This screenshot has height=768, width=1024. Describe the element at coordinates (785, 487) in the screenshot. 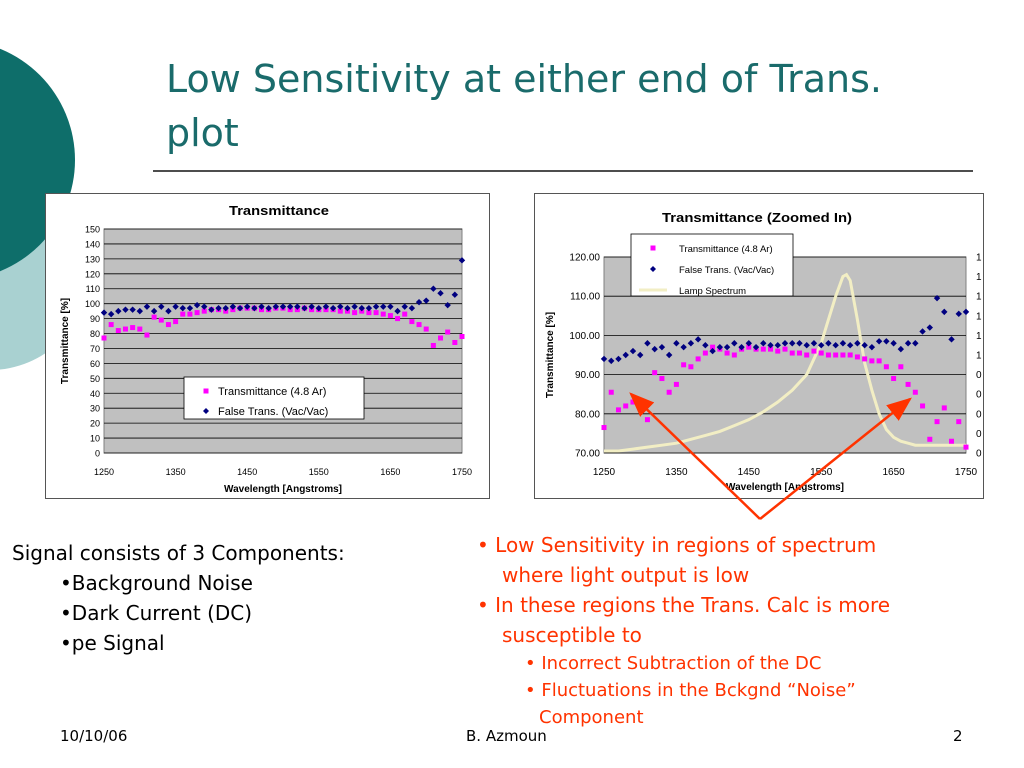

I see `x-axis-title: Wavelength [Angstroms]` at that location.